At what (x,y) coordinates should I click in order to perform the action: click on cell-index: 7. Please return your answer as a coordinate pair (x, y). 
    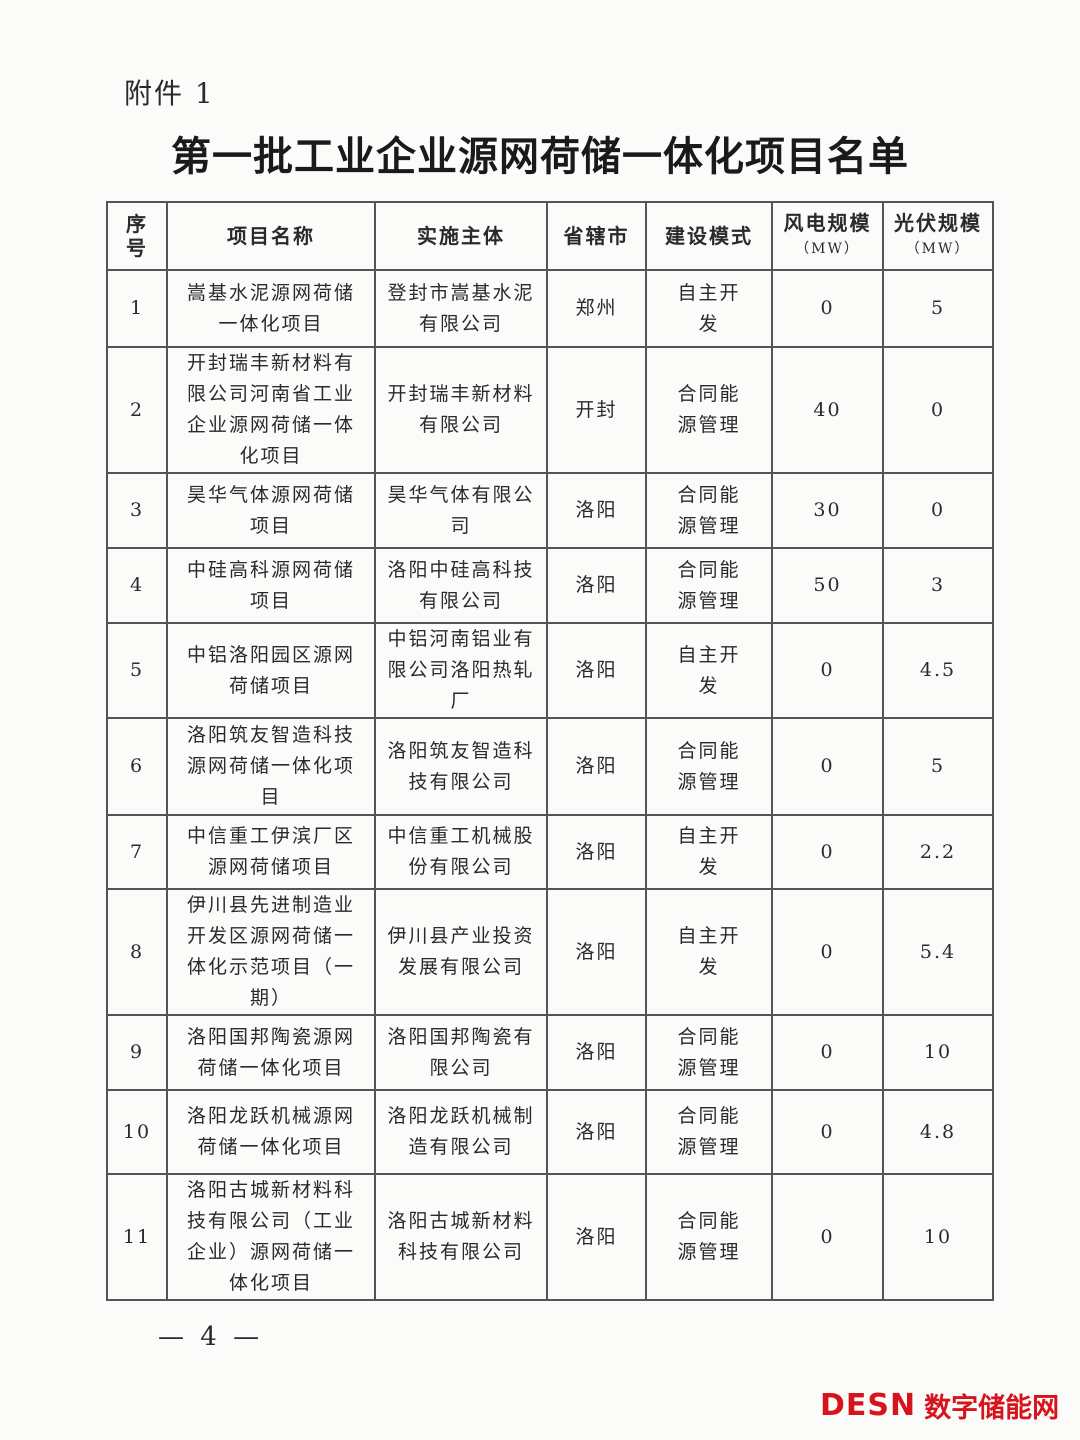
    Looking at the image, I should click on (137, 852).